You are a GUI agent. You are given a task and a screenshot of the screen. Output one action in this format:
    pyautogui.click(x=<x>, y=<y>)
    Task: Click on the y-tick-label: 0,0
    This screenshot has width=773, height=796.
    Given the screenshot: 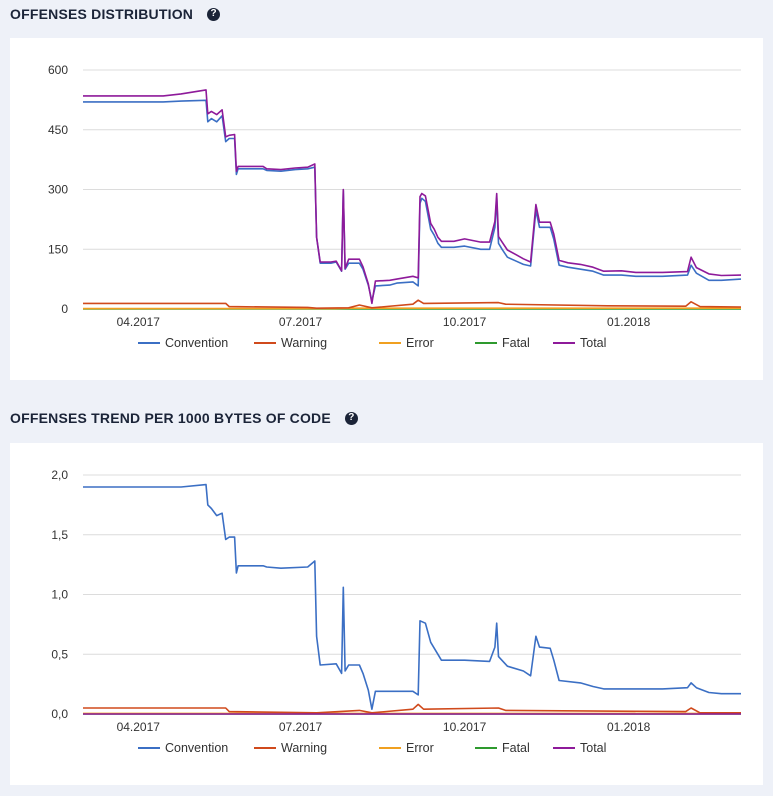 What is the action you would take?
    pyautogui.click(x=59, y=714)
    